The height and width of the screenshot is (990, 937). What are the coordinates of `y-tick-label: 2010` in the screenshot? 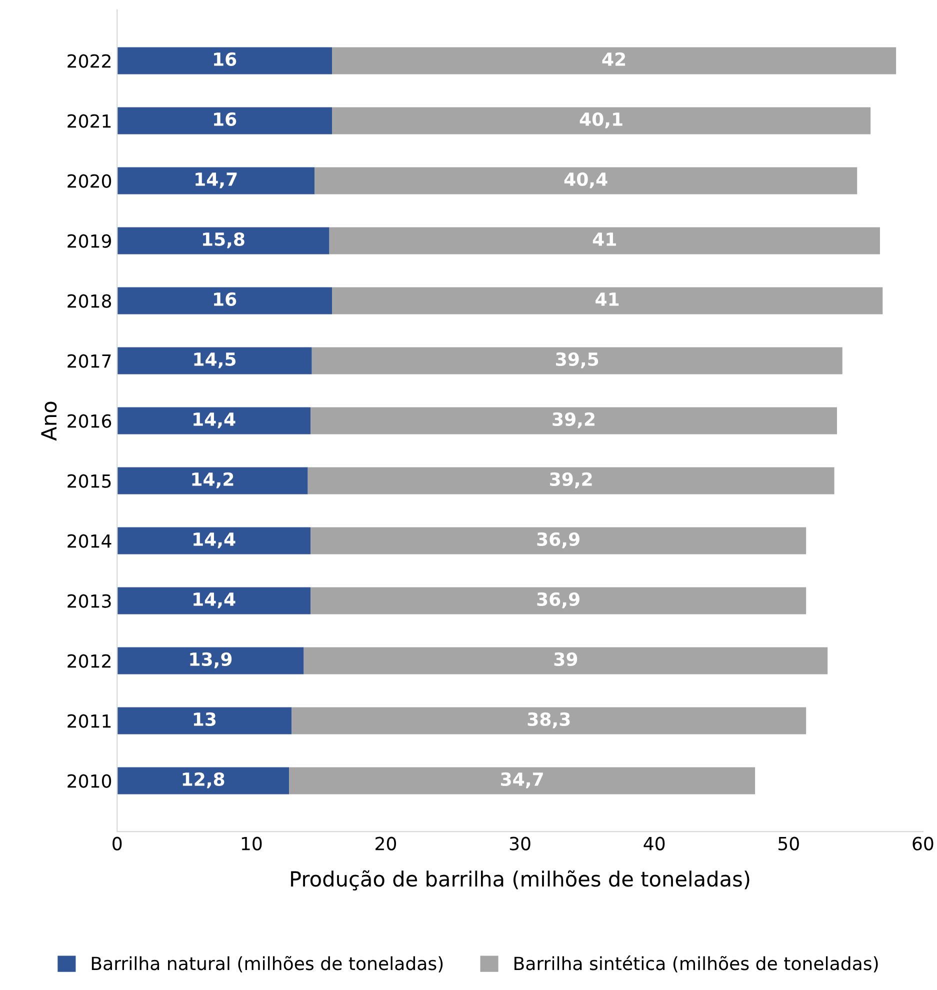 It's located at (90, 781).